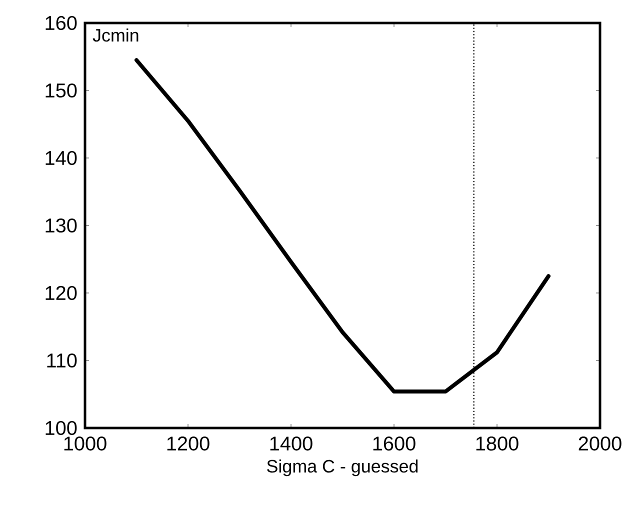 This screenshot has height=505, width=629. What do you see at coordinates (61, 90) in the screenshot?
I see `y-tick-label: 150` at bounding box center [61, 90].